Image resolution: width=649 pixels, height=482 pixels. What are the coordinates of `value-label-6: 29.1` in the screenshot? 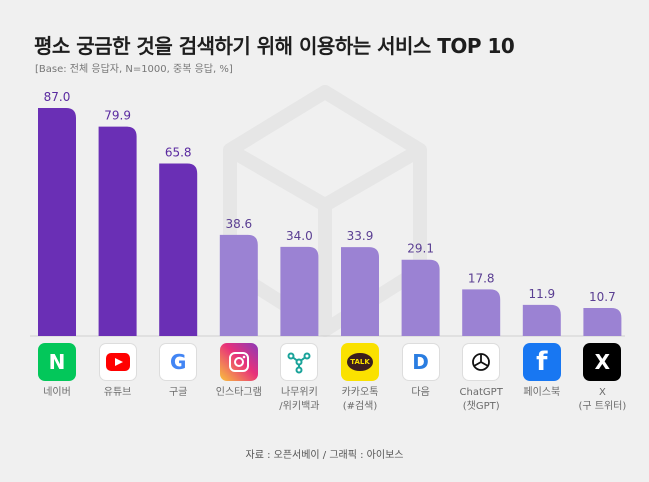 It's located at (420, 249).